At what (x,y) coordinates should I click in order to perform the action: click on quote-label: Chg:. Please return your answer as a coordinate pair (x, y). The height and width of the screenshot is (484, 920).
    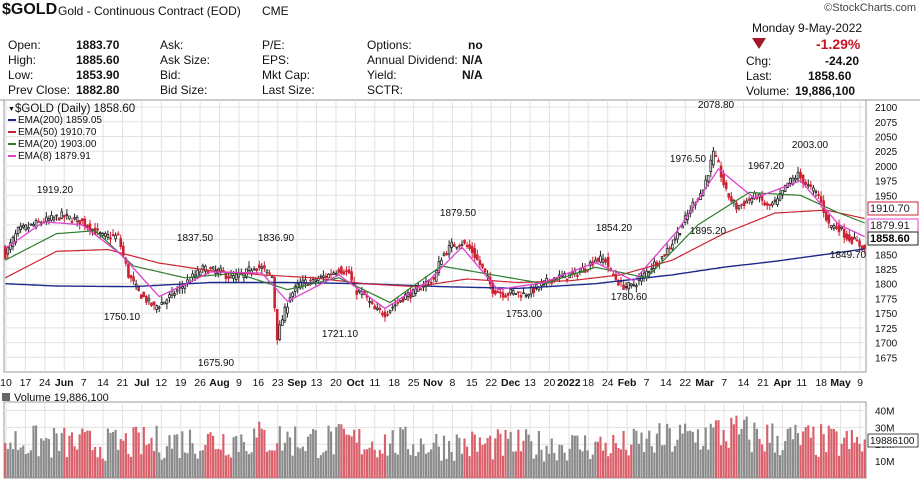
    Looking at the image, I should click on (759, 61).